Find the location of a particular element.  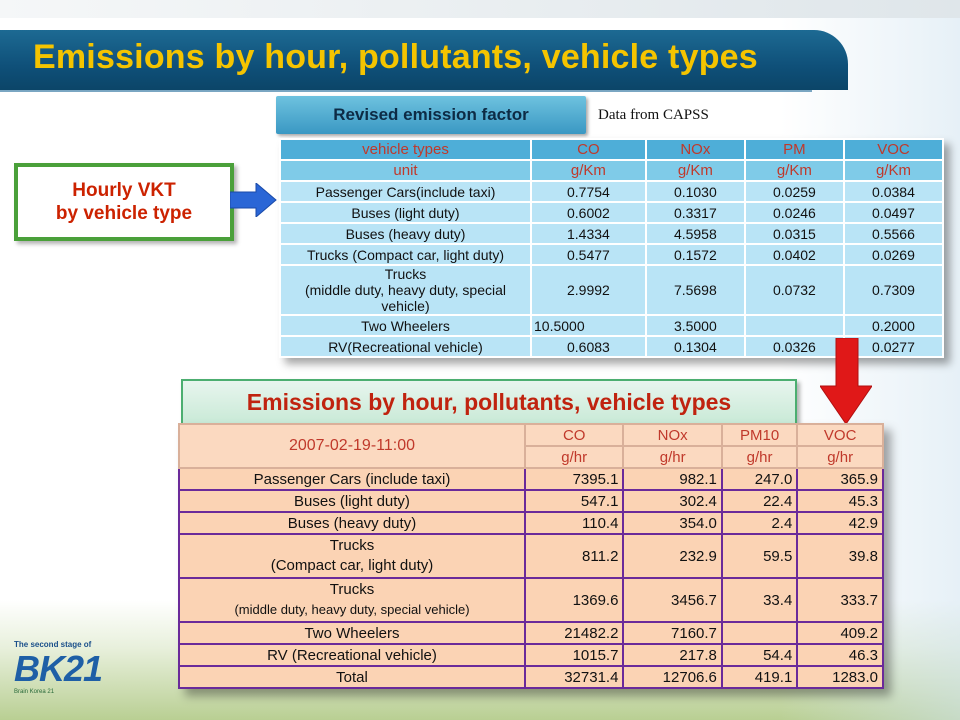

co-cell: 21482.2 is located at coordinates (574, 633).